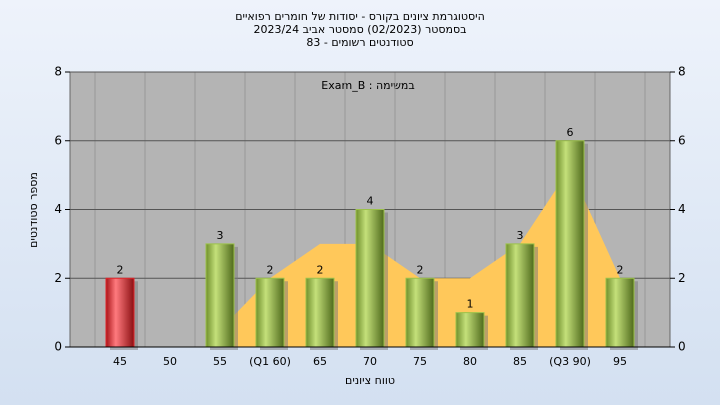  I want to click on value-label: 4, so click(370, 201).